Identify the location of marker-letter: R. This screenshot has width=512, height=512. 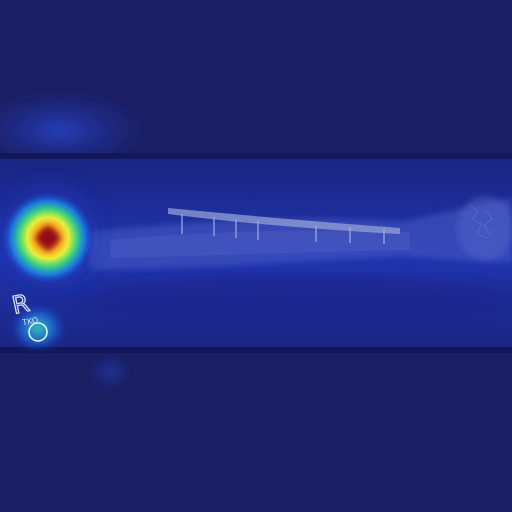
(21, 304).